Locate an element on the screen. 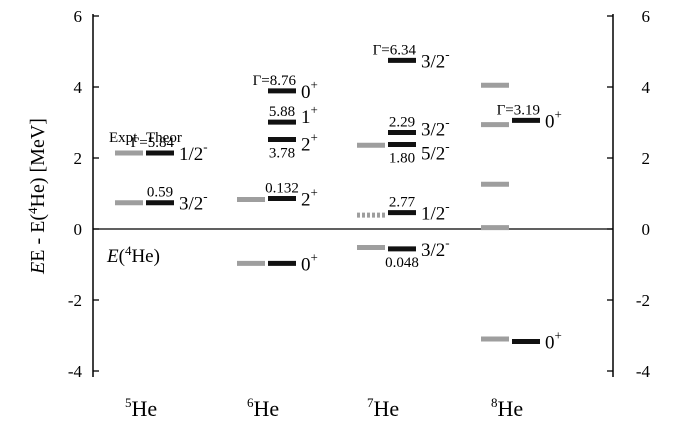  width-label: 0.59 is located at coordinates (160, 193).